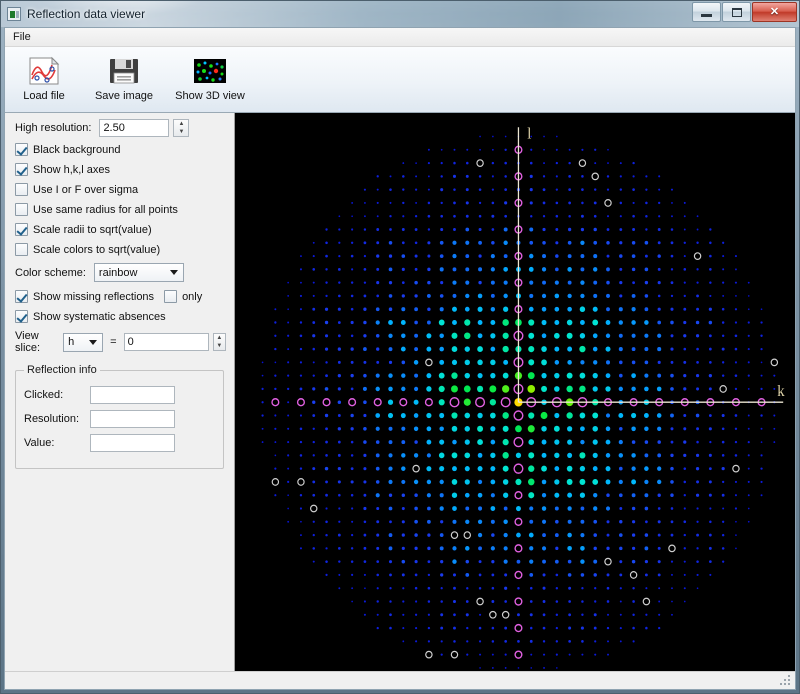  I want to click on checkbox-icon, so click(21, 169).